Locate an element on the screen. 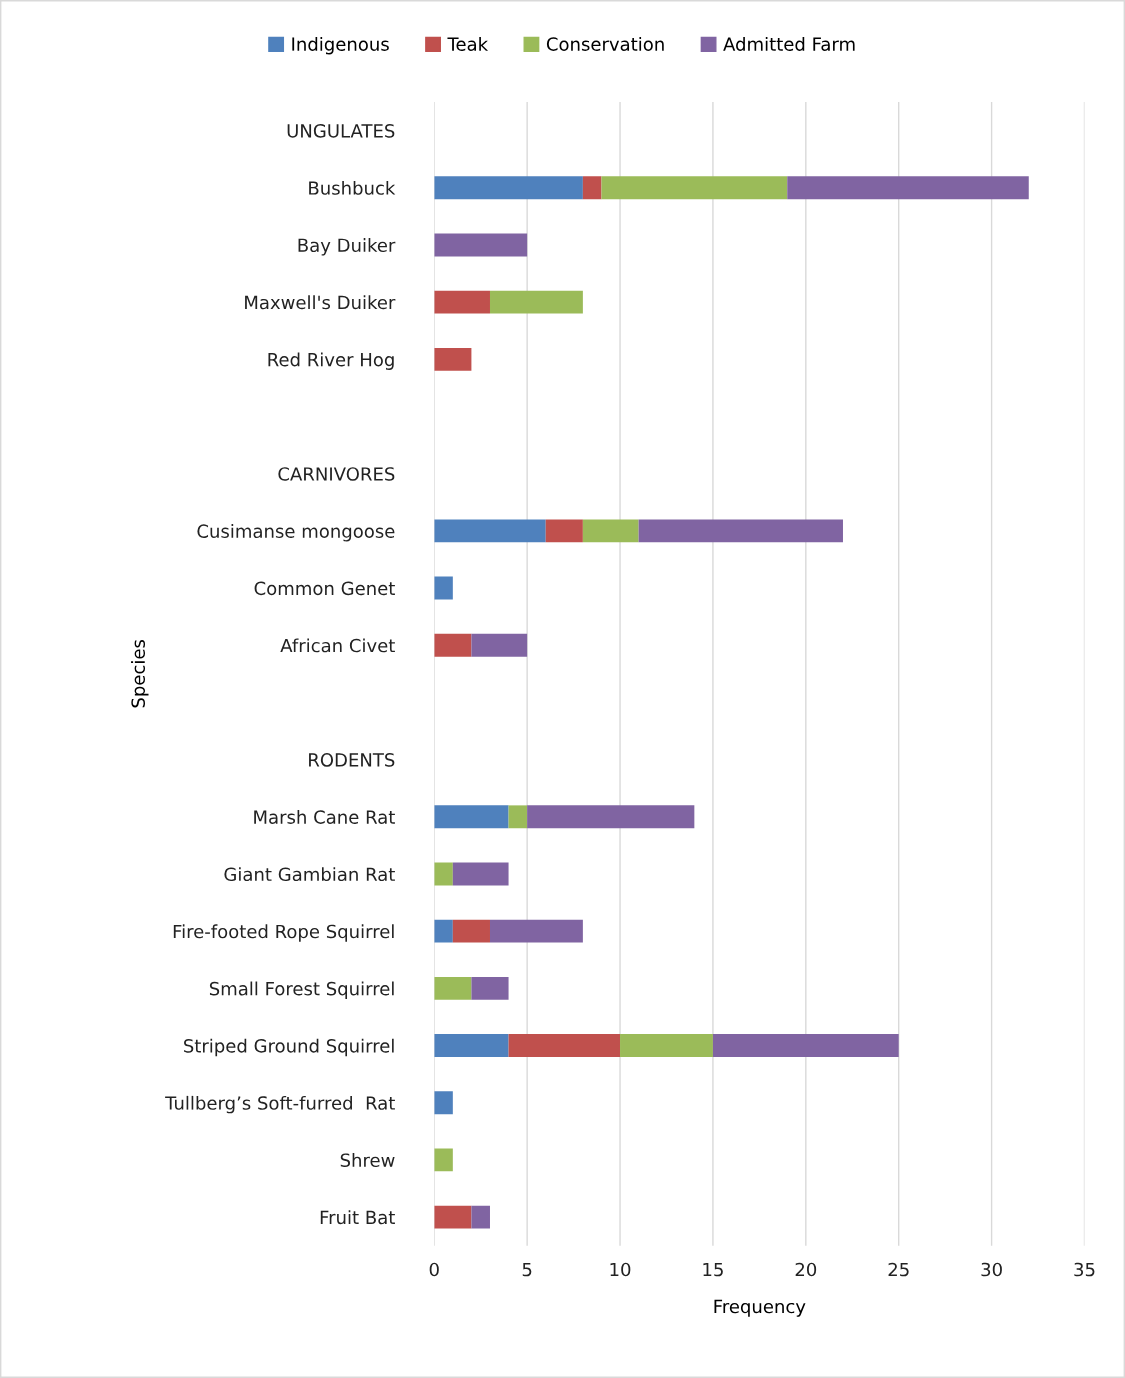  x-tick-label: 30 is located at coordinates (991, 1269).